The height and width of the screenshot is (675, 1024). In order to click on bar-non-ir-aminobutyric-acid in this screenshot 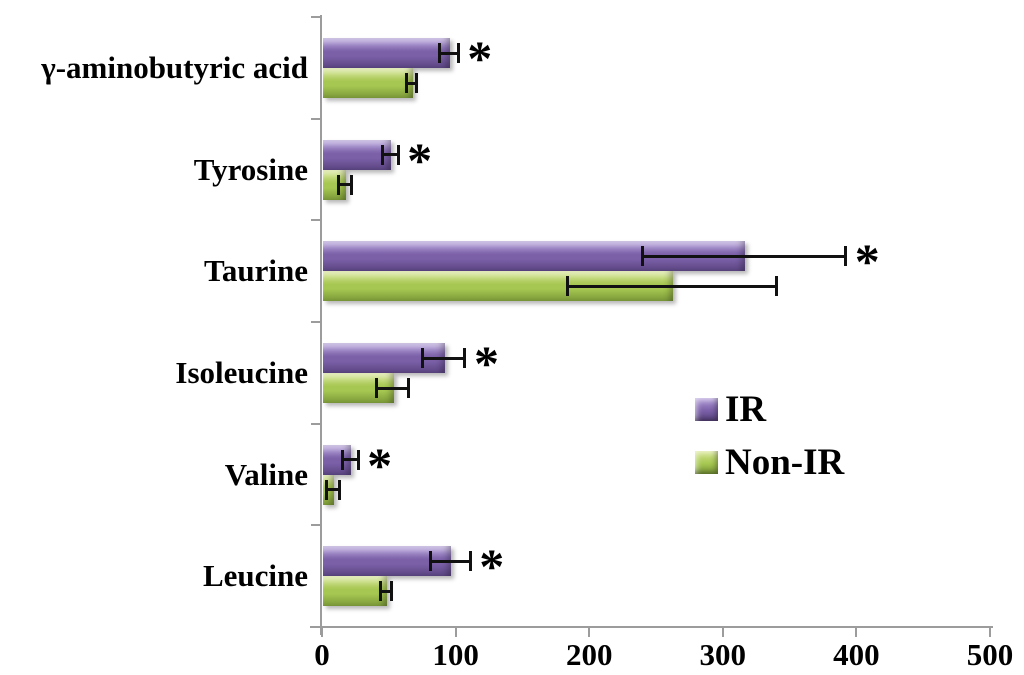, I will do `click(368, 83)`.